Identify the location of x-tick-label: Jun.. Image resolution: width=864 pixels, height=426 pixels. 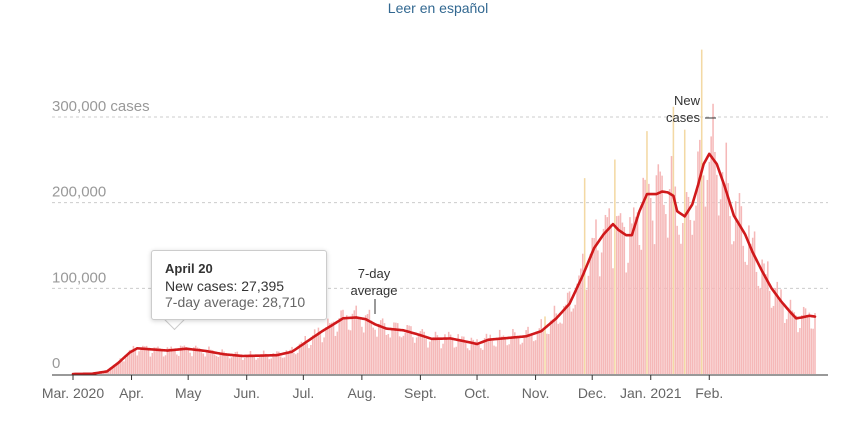
(246, 393).